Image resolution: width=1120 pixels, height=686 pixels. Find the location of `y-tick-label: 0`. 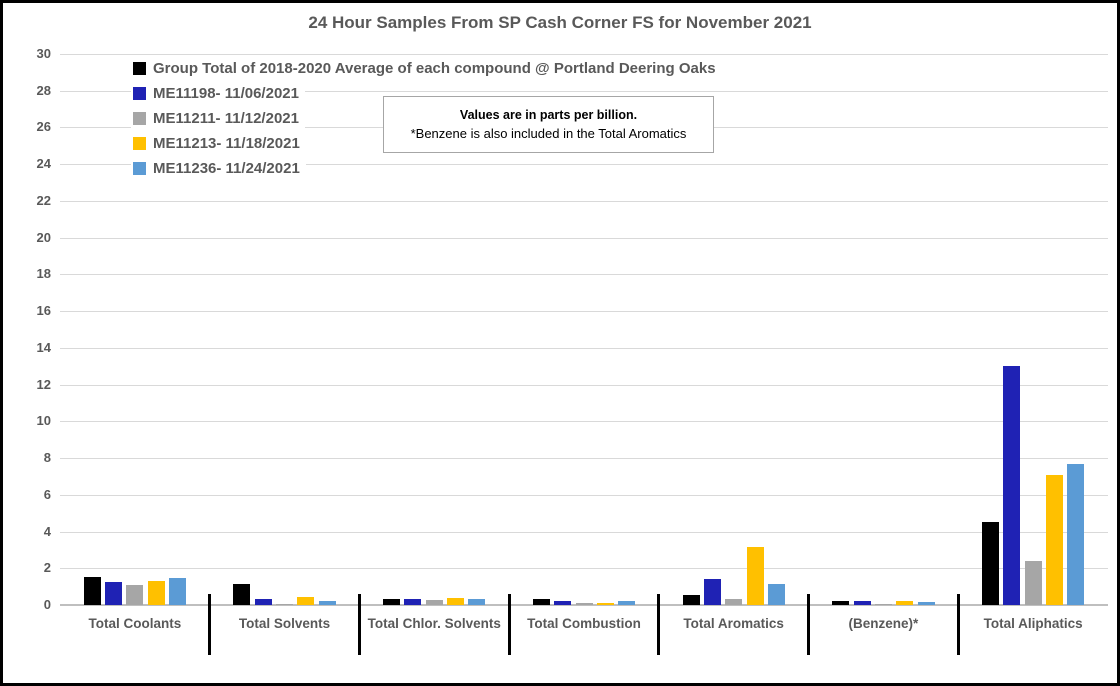

y-tick-label: 0 is located at coordinates (47, 604).